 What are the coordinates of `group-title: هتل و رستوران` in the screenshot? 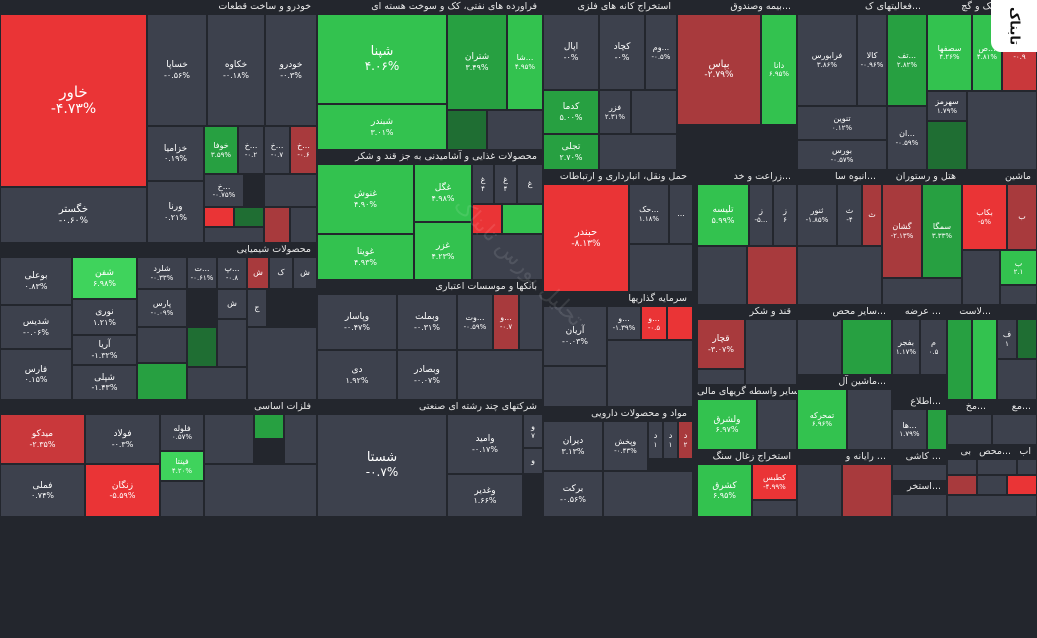 It's located at (922, 177).